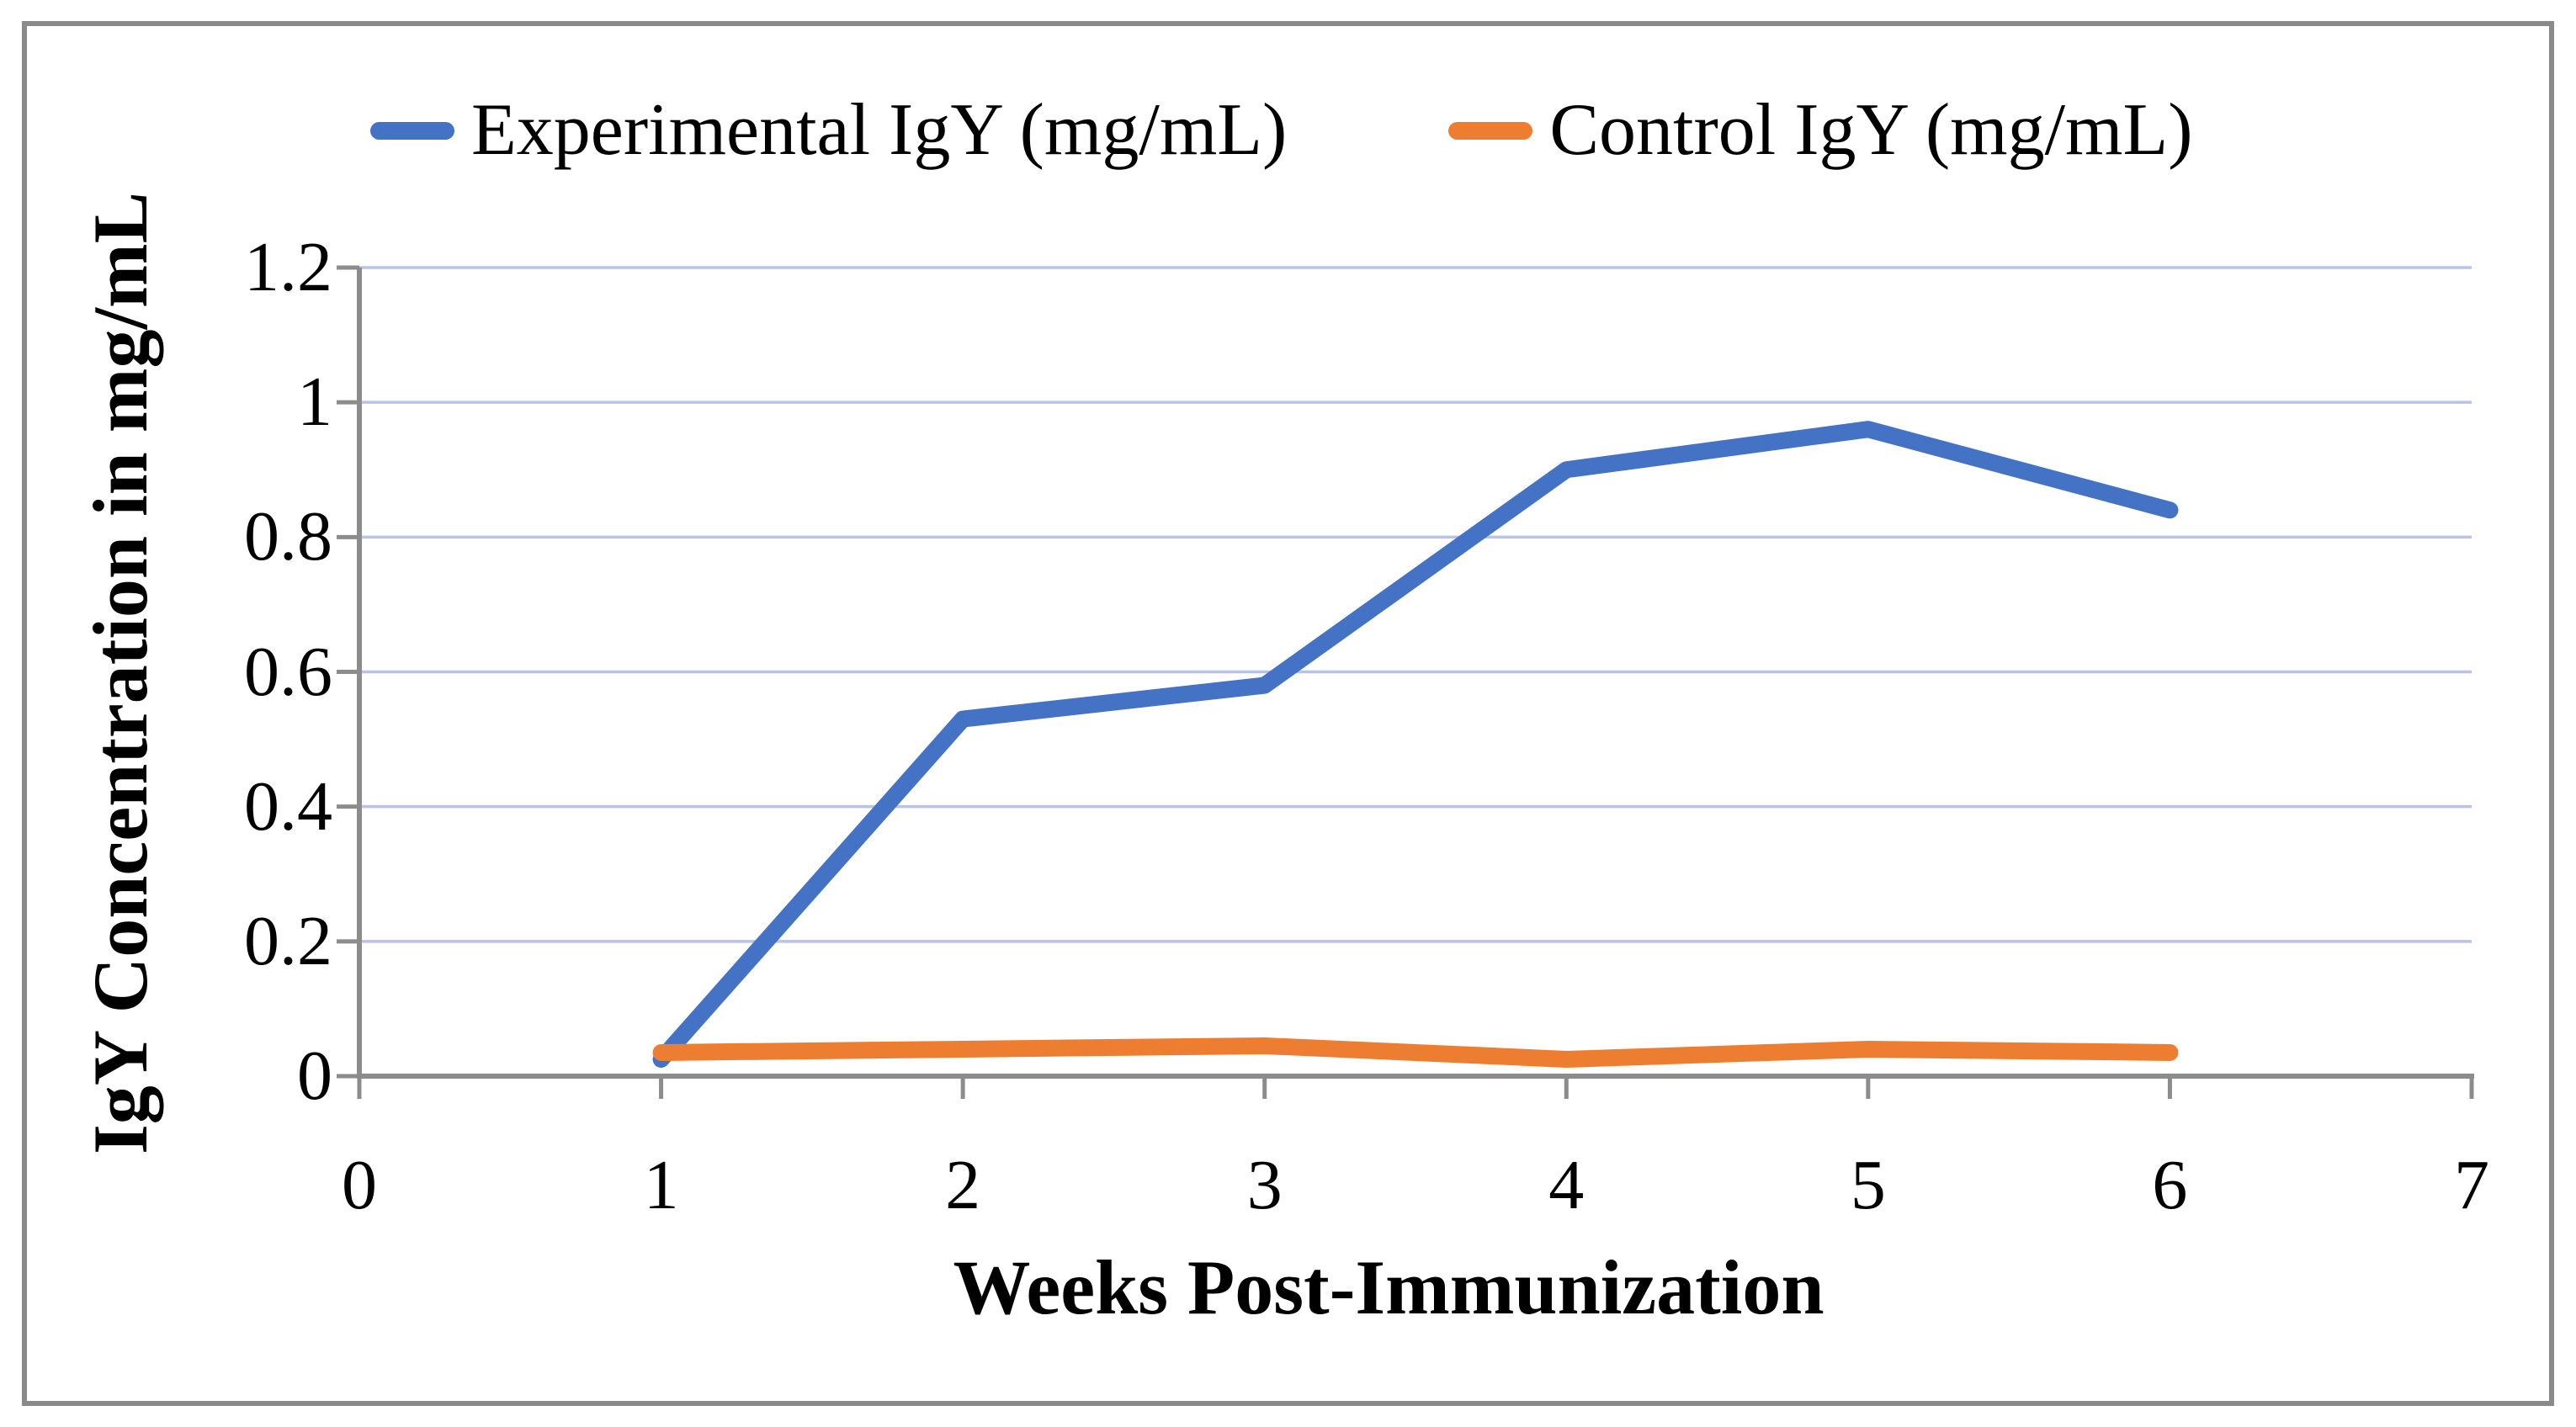  I want to click on y-tick-label: 0.8, so click(288, 536).